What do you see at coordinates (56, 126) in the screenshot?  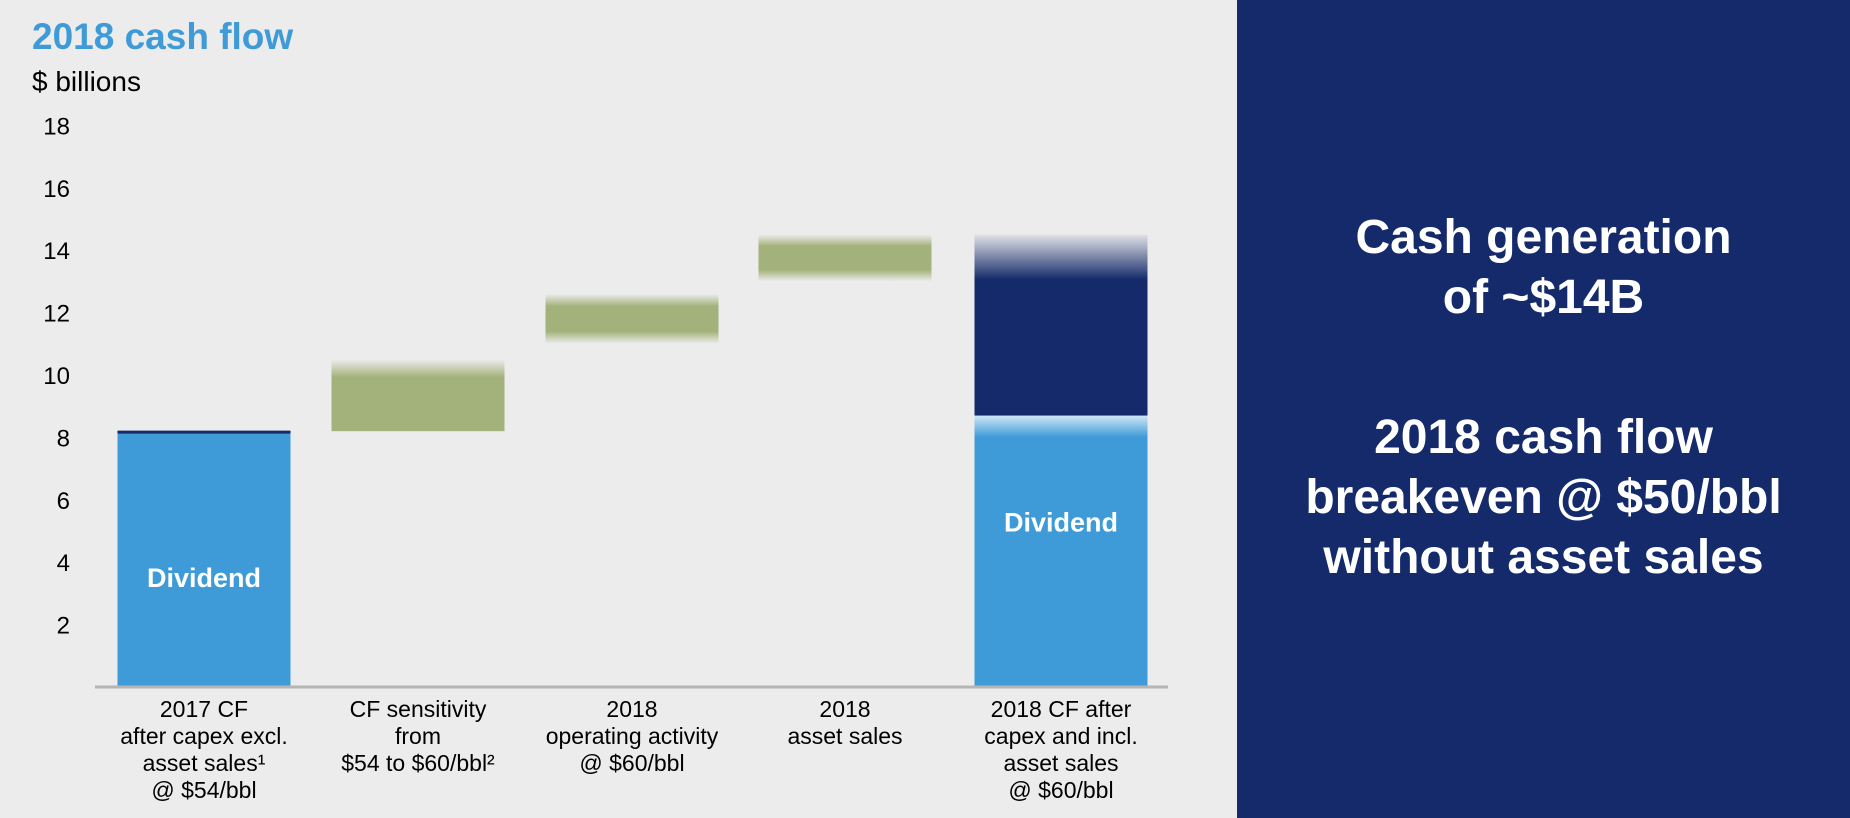 I see `y-tick-label: 18` at bounding box center [56, 126].